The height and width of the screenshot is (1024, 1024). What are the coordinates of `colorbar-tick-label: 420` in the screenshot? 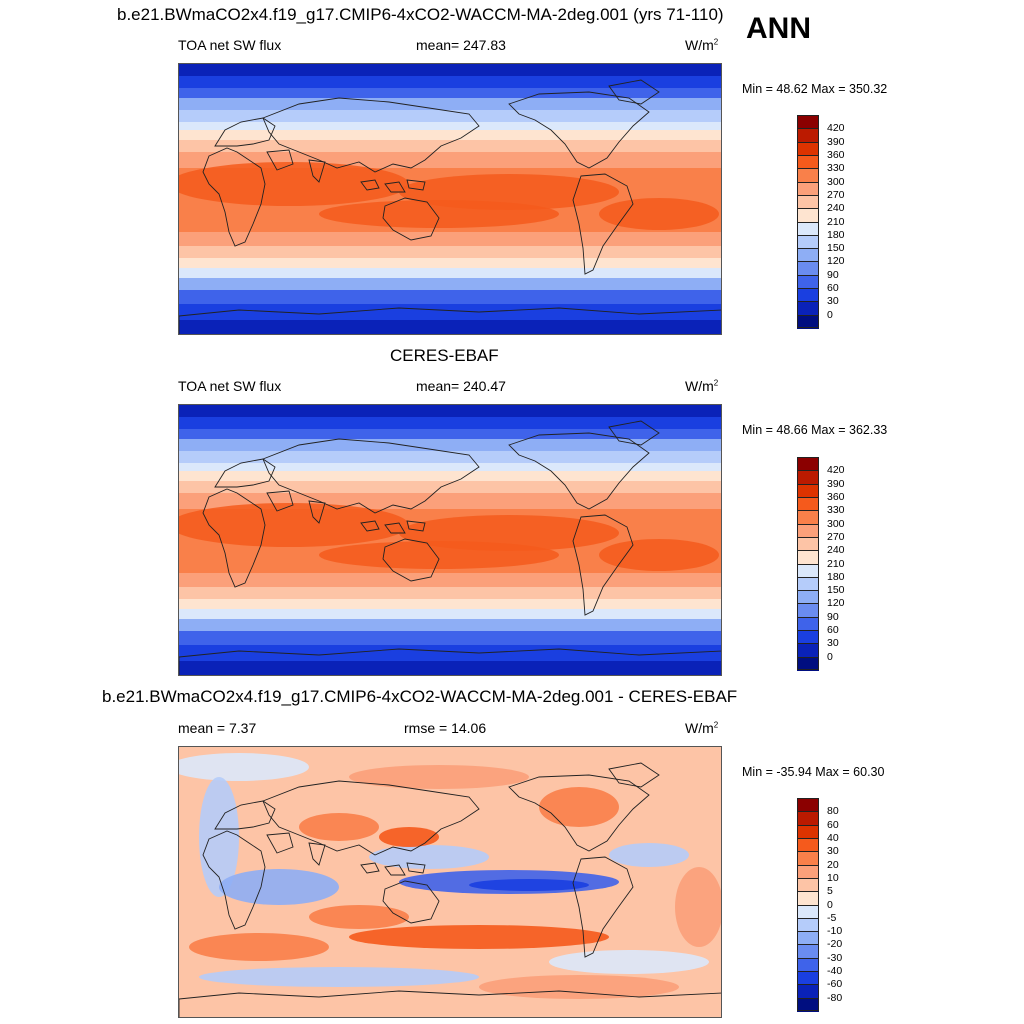 It's located at (836, 128).